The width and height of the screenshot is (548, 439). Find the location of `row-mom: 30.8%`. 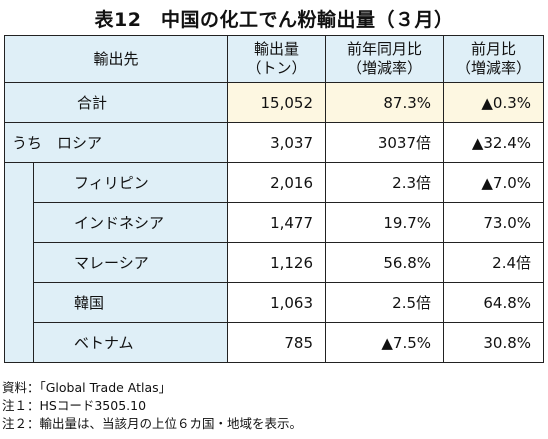

row-mom: 30.8% is located at coordinates (494, 342).